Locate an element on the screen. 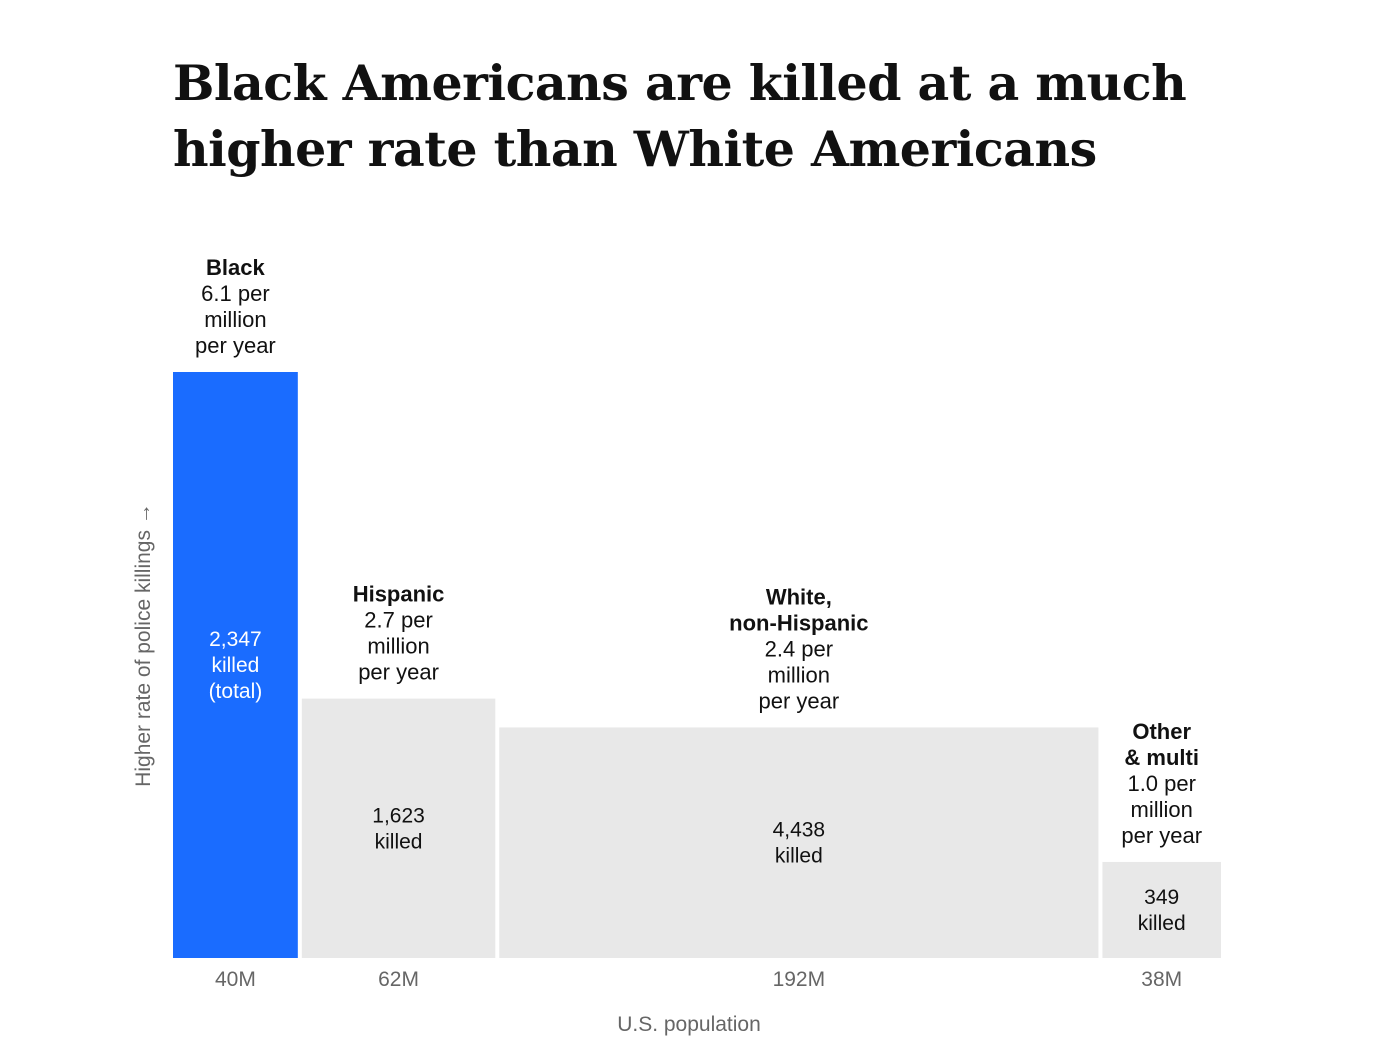 This screenshot has width=1400, height=1062. group-label-white-non-hispanic: White, non-Hispanic is located at coordinates (798, 609).